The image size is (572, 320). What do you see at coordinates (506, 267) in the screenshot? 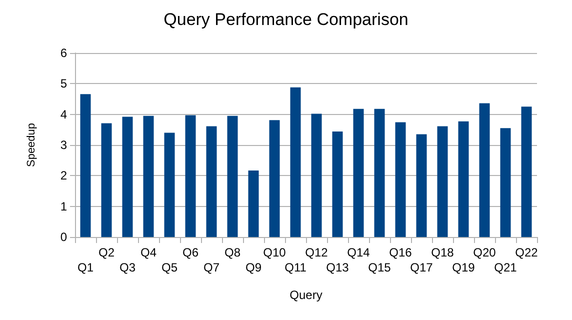
I see `x-tick-label: Q21` at bounding box center [506, 267].